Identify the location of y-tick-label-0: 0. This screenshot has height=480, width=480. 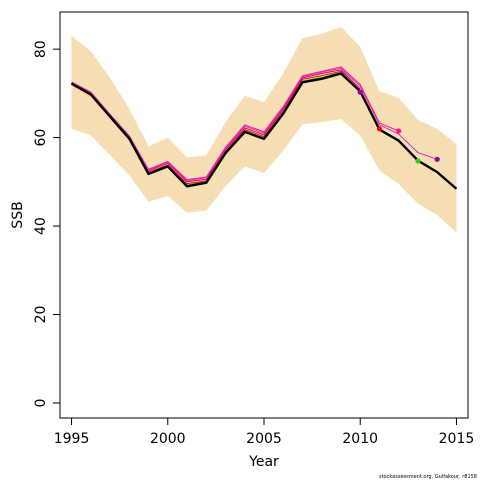
(41, 403).